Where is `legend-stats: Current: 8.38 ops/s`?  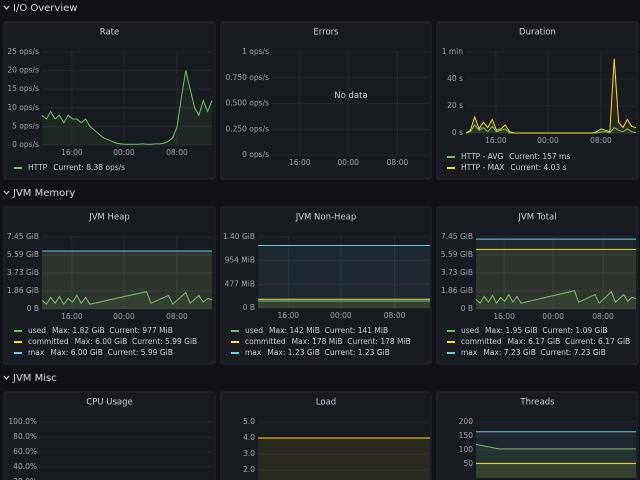
legend-stats: Current: 8.38 ops/s is located at coordinates (89, 167).